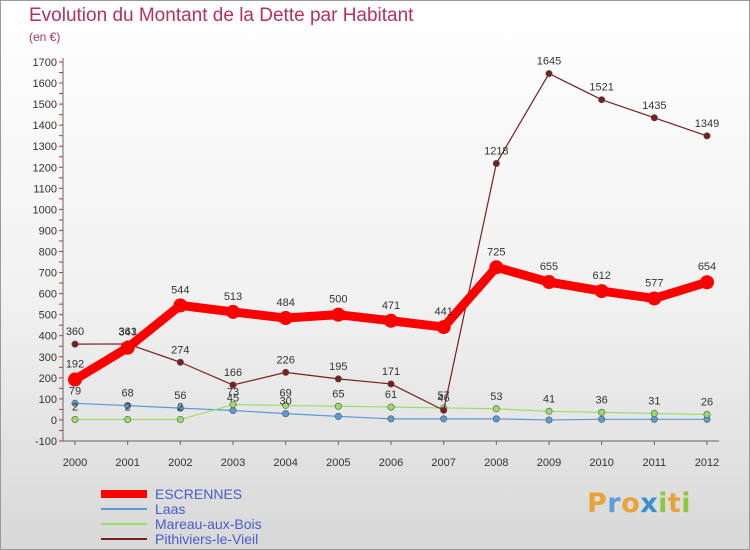 This screenshot has height=550, width=750. I want to click on data-label: 36, so click(602, 400).